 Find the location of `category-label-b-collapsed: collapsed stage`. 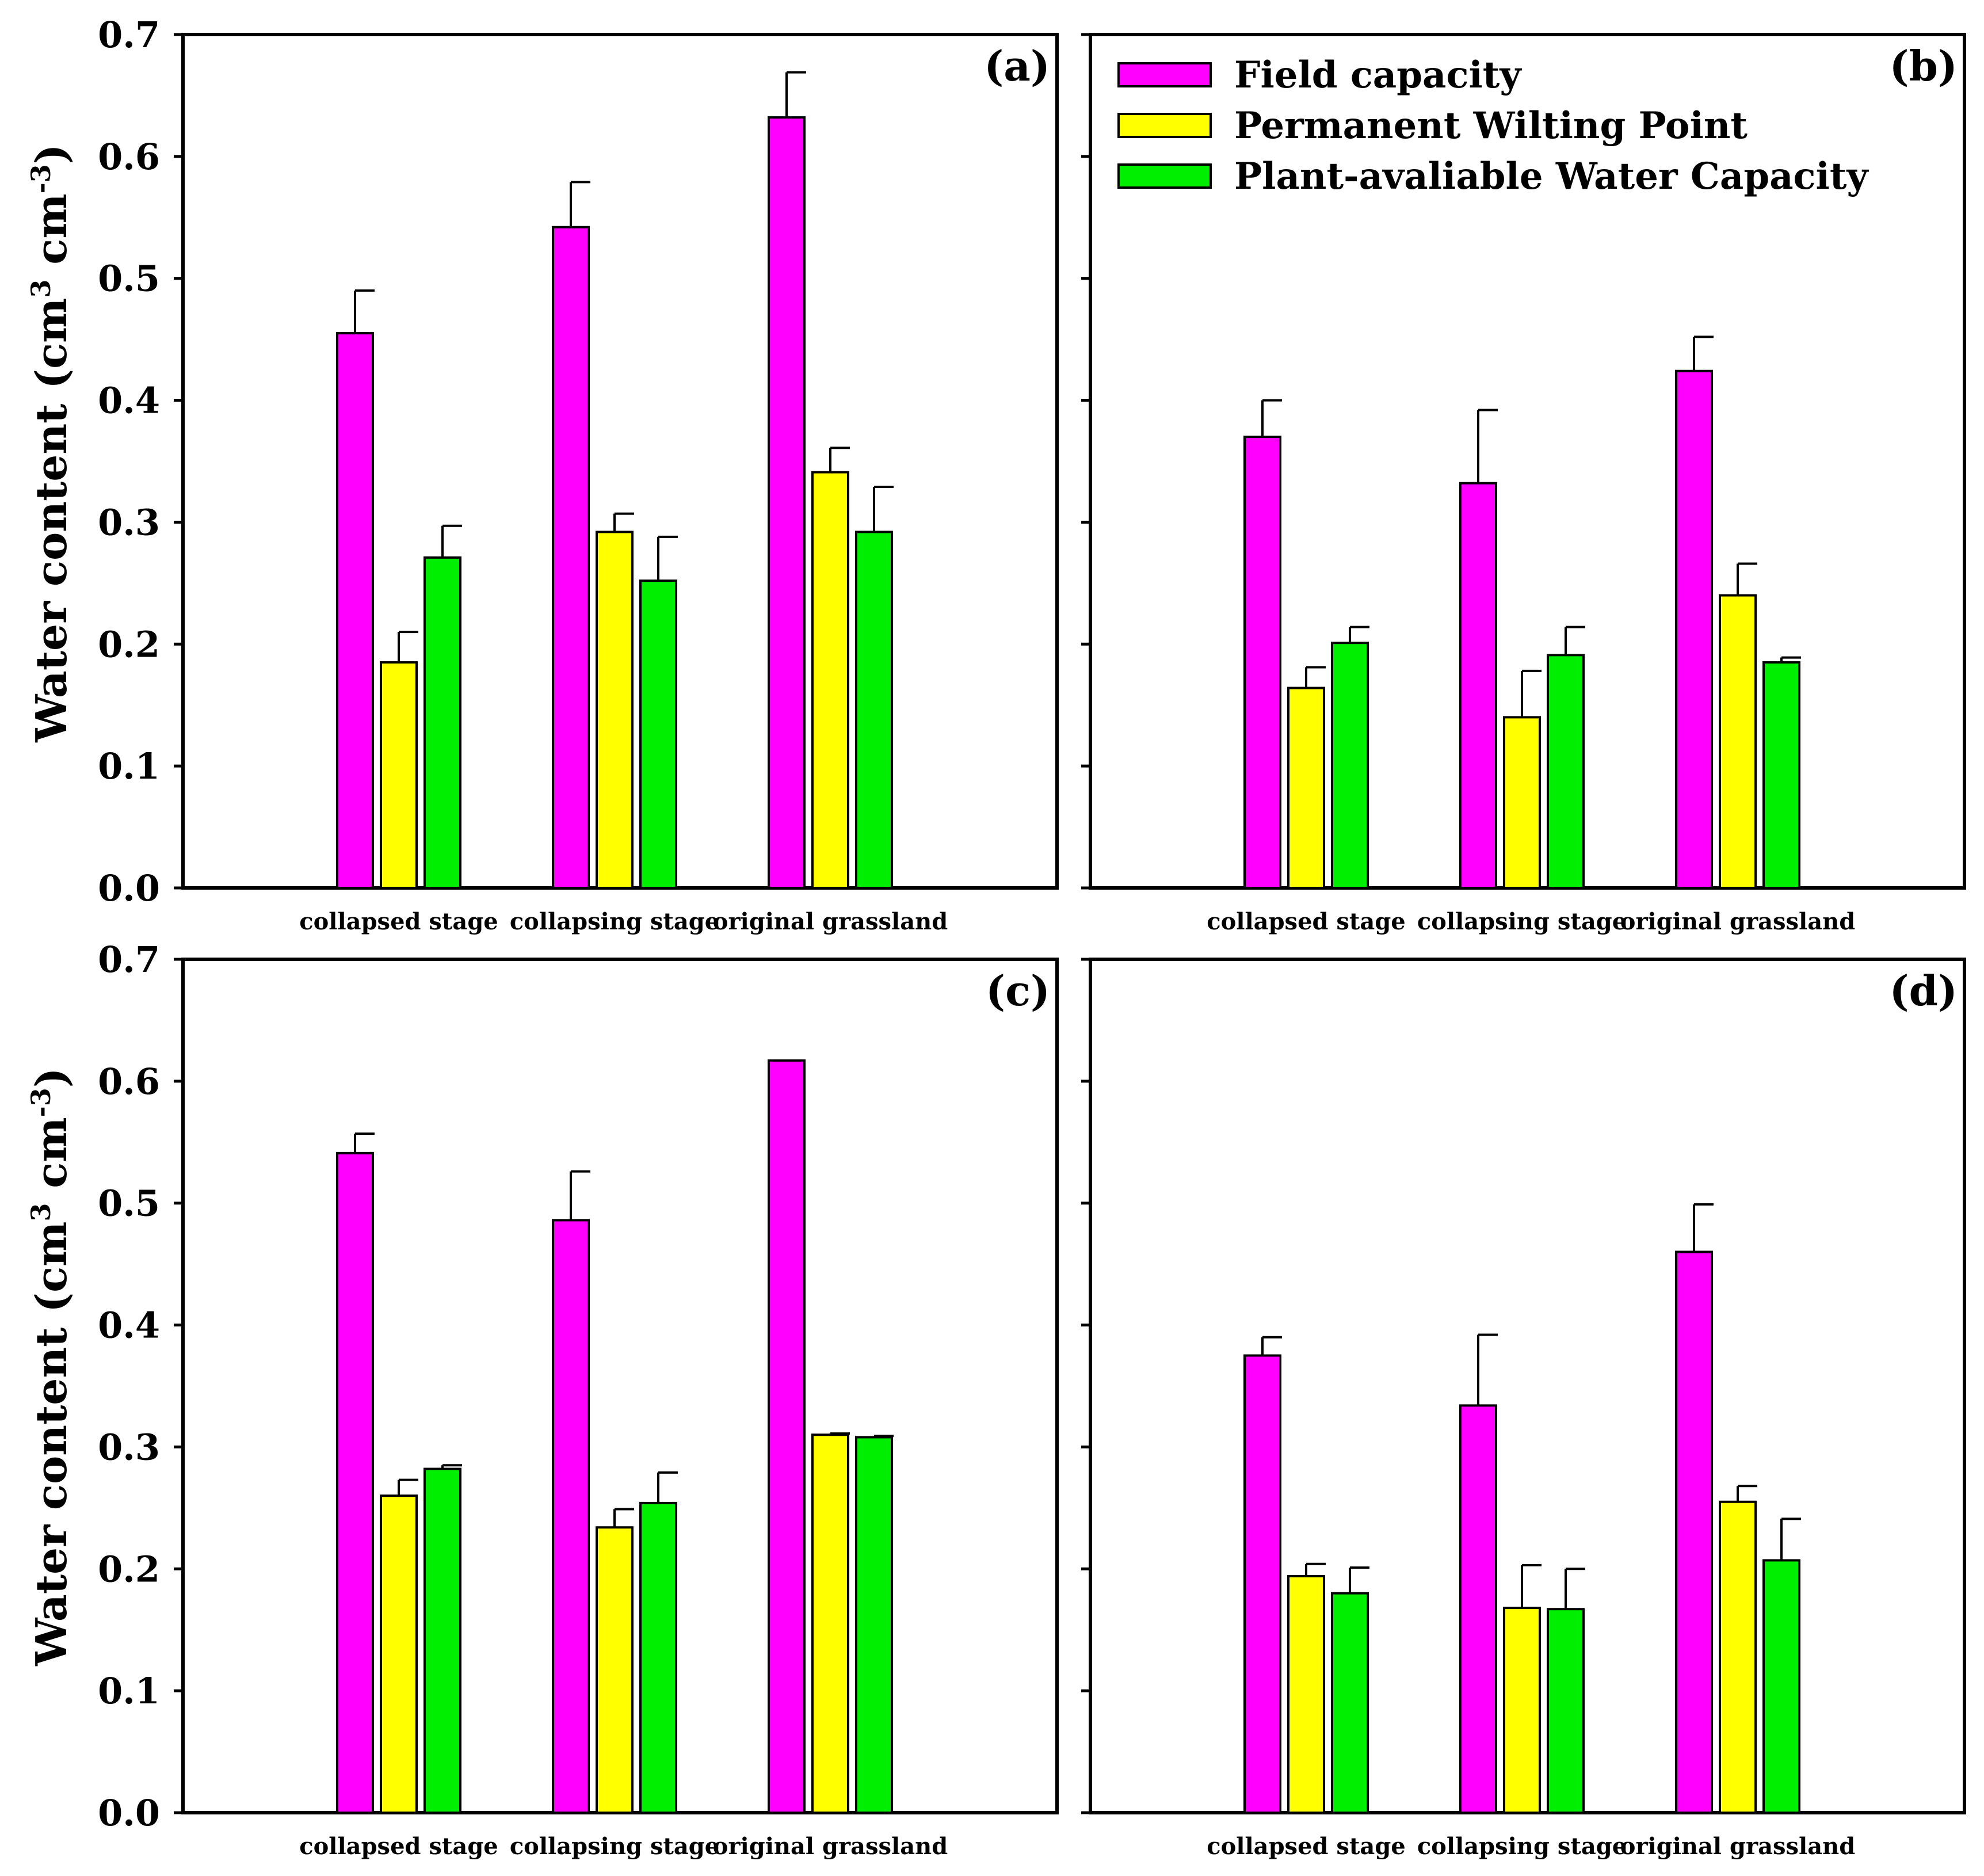

category-label-b-collapsed: collapsed stage is located at coordinates (1306, 921).